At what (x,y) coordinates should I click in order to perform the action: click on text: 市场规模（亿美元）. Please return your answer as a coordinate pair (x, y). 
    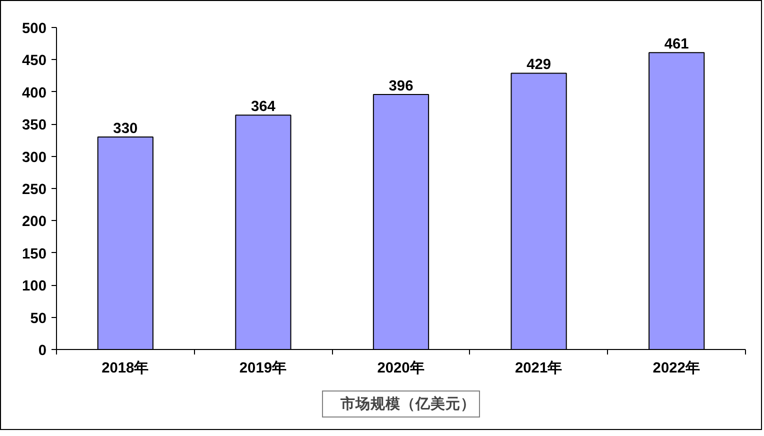
    Looking at the image, I should click on (408, 404).